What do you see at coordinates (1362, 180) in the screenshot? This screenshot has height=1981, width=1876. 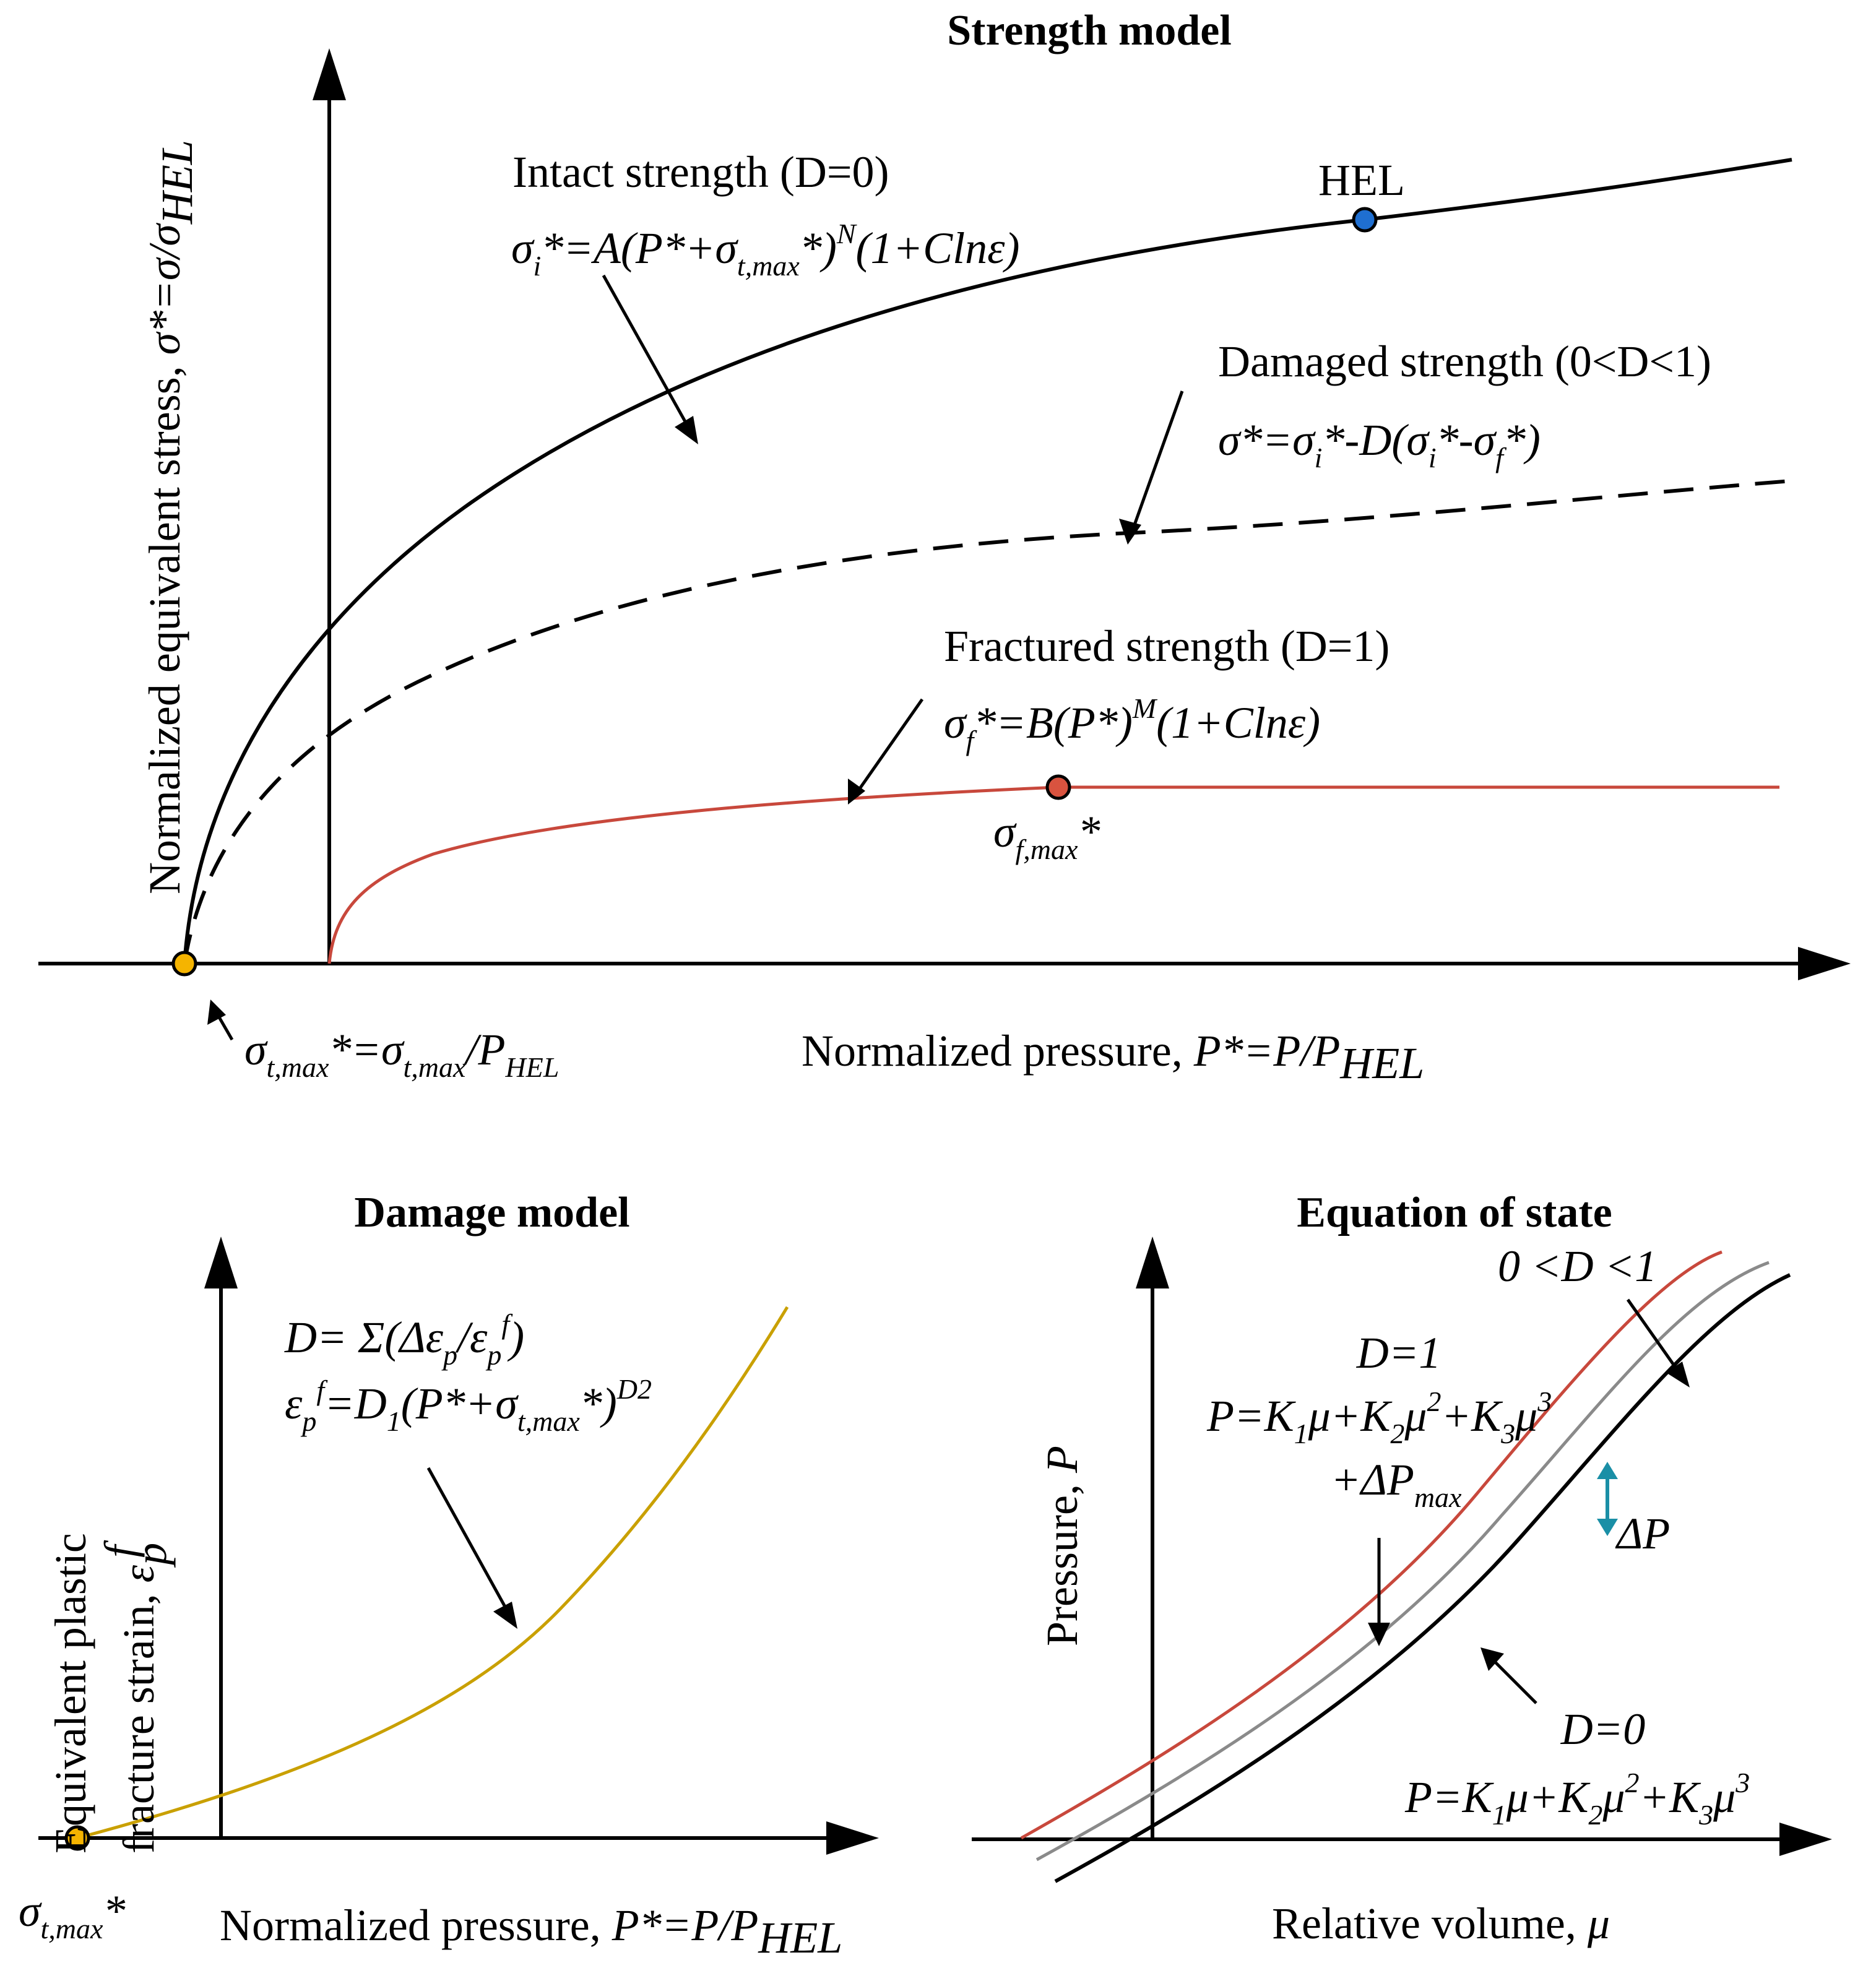 I see `hel-label: HEL` at bounding box center [1362, 180].